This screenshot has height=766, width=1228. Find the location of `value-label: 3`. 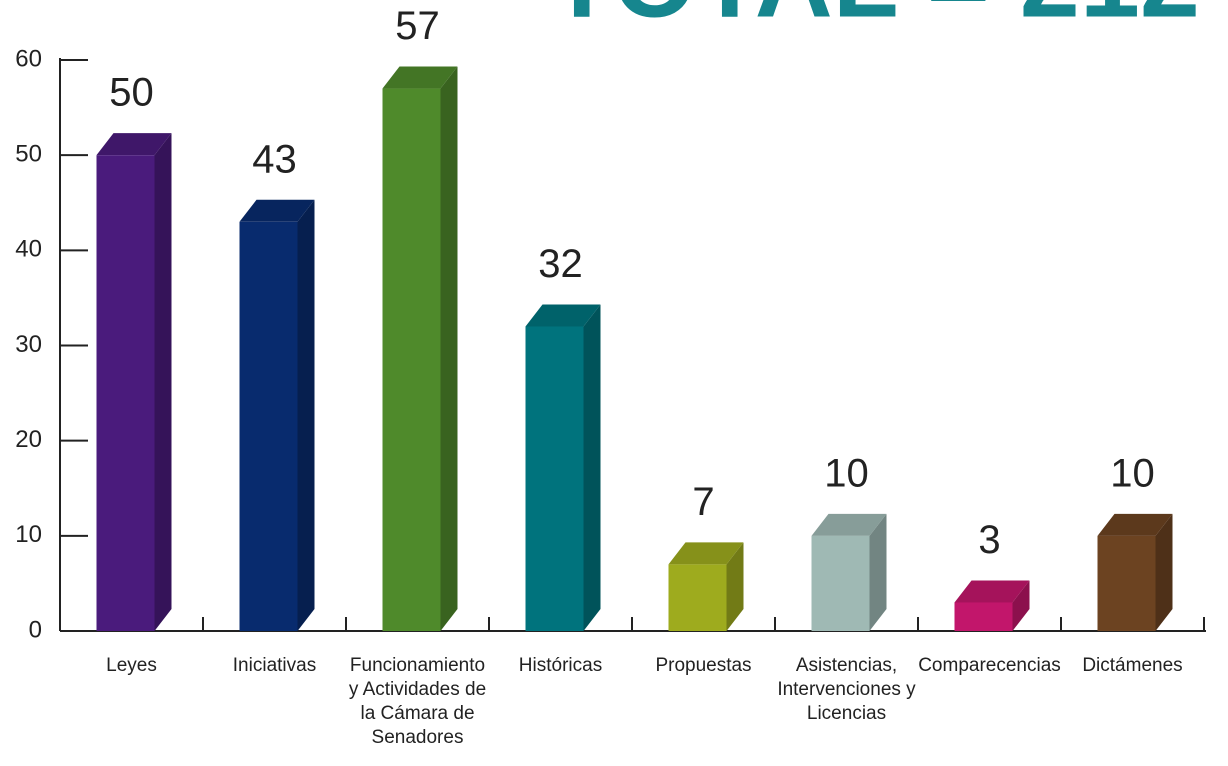

value-label: 3 is located at coordinates (989, 540).